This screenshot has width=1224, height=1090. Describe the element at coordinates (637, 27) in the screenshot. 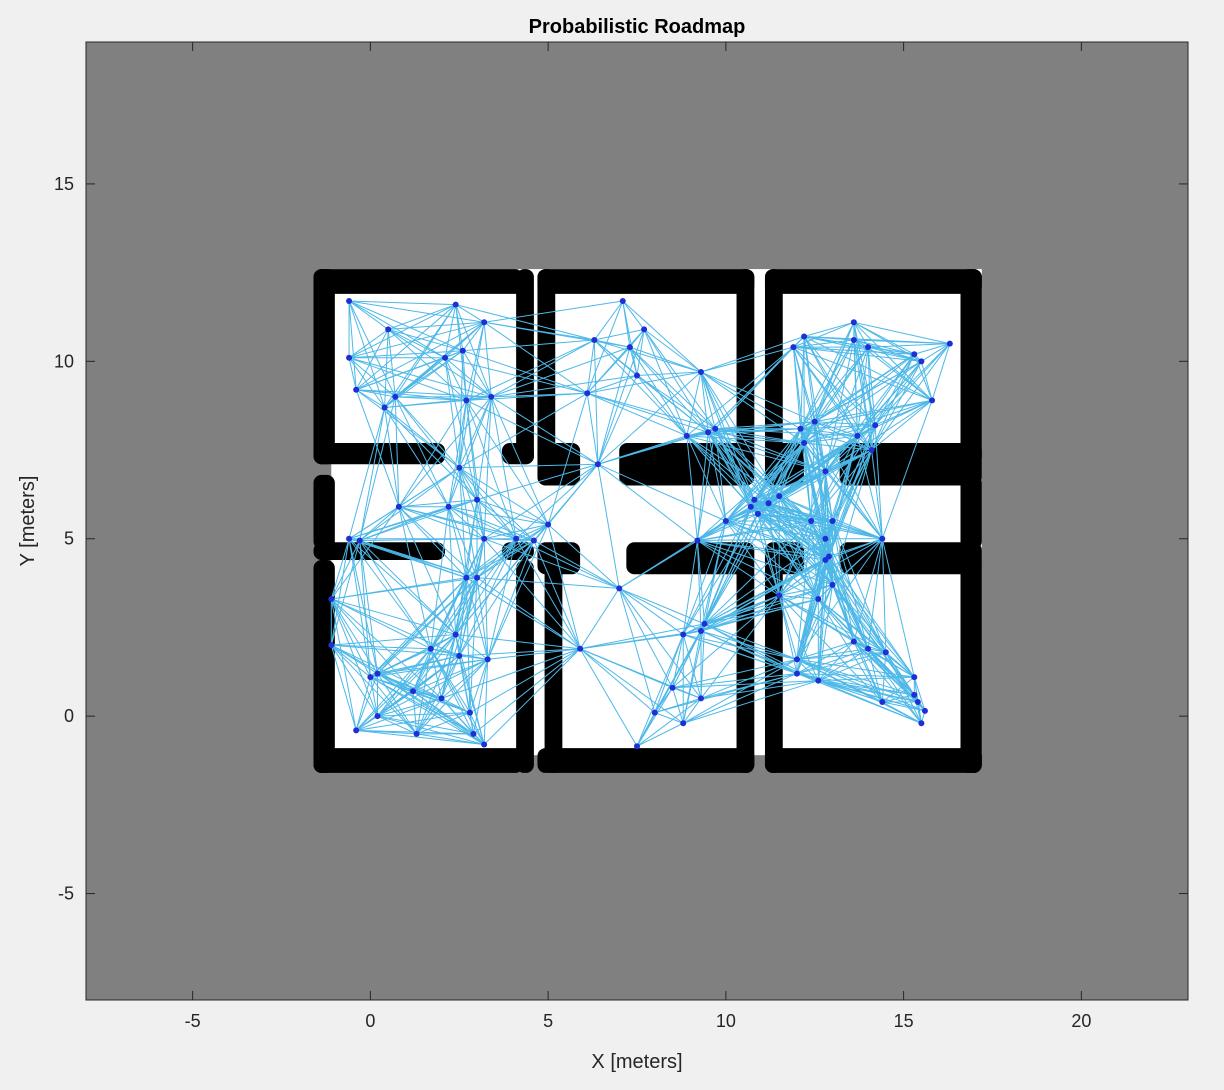

I see `chart-title: Probabilistic Roadmap` at that location.